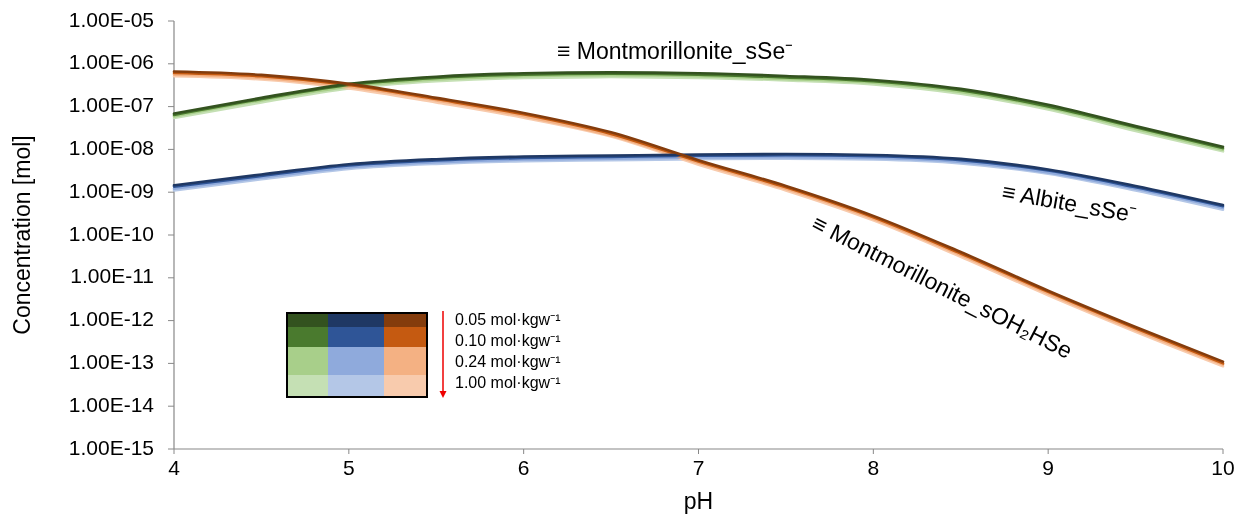  Describe the element at coordinates (508, 361) in the screenshot. I see `annotation: 0.24 mol·kgw⁻¹` at that location.